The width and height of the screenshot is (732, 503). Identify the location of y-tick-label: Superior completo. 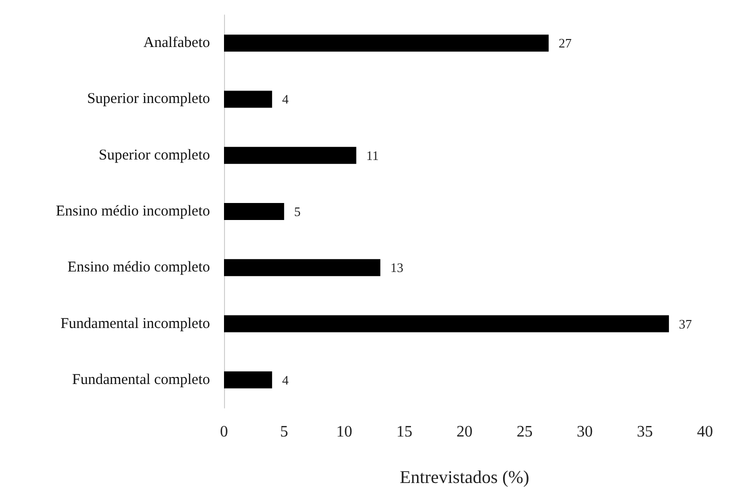
(154, 155).